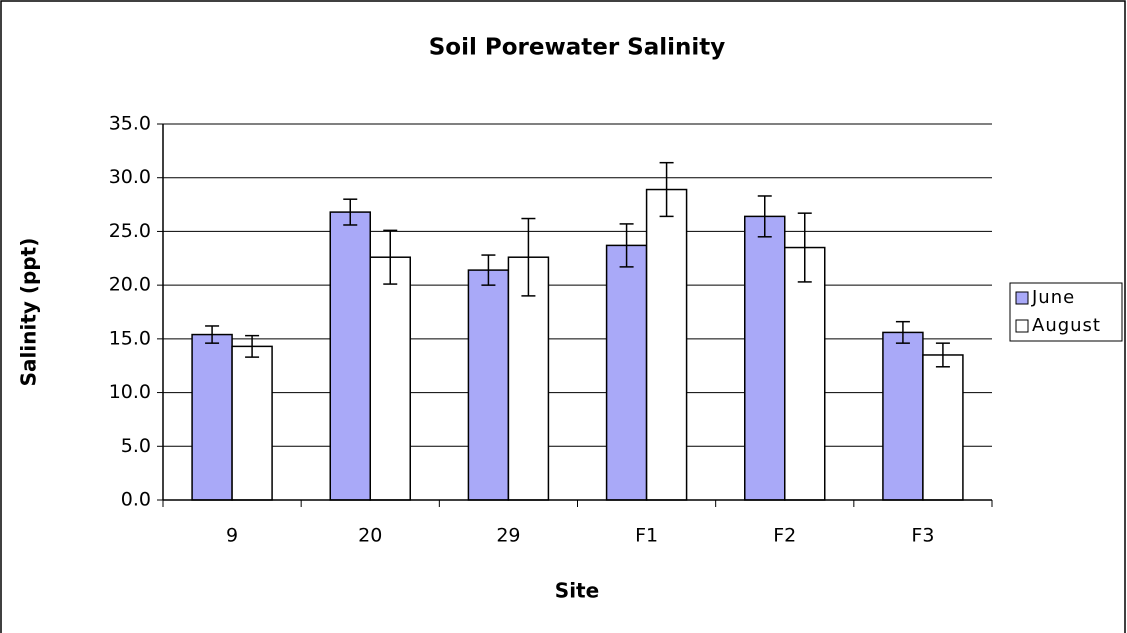 The height and width of the screenshot is (633, 1127). Describe the element at coordinates (1053, 297) in the screenshot. I see `legend-label: June` at that location.